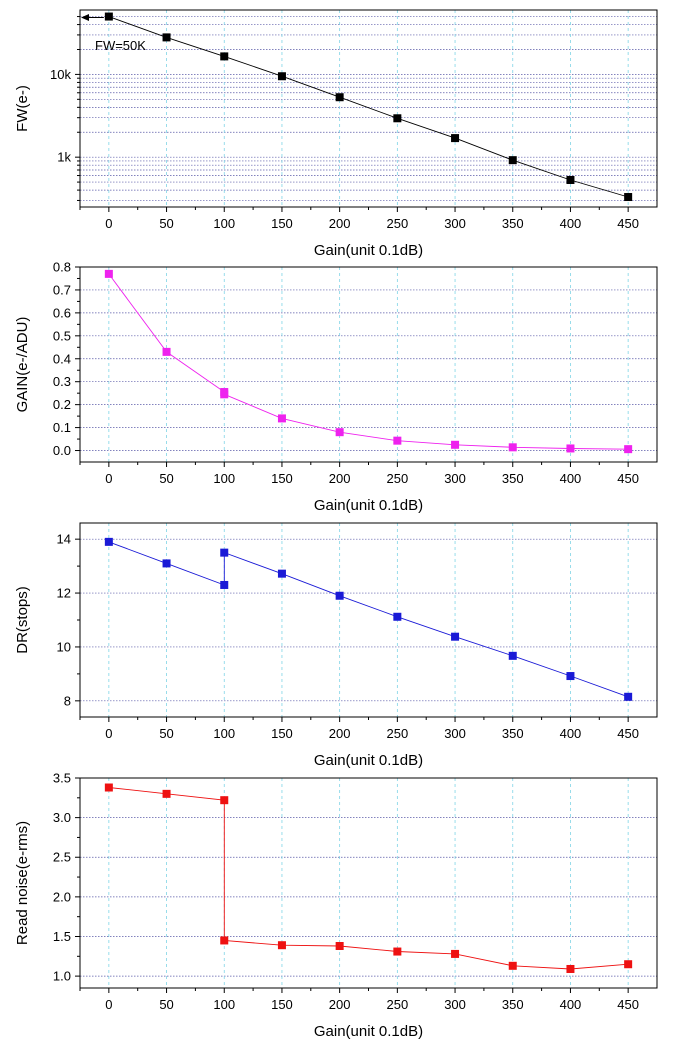  What do you see at coordinates (62, 381) in the screenshot?
I see `y-tick-label: 0.3` at bounding box center [62, 381].